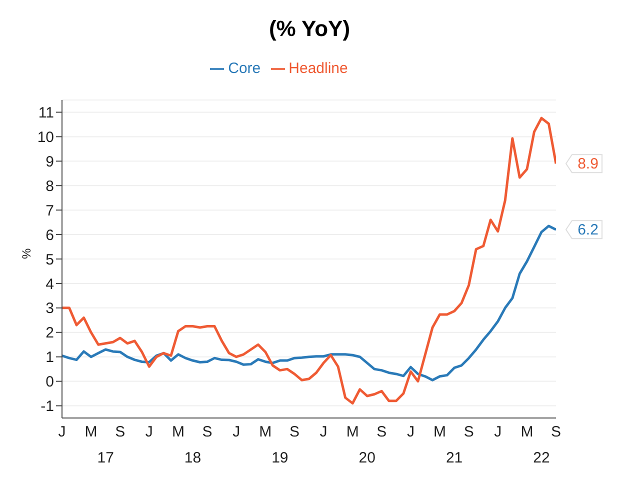  Describe the element at coordinates (541, 458) in the screenshot. I see `text: 22` at that location.